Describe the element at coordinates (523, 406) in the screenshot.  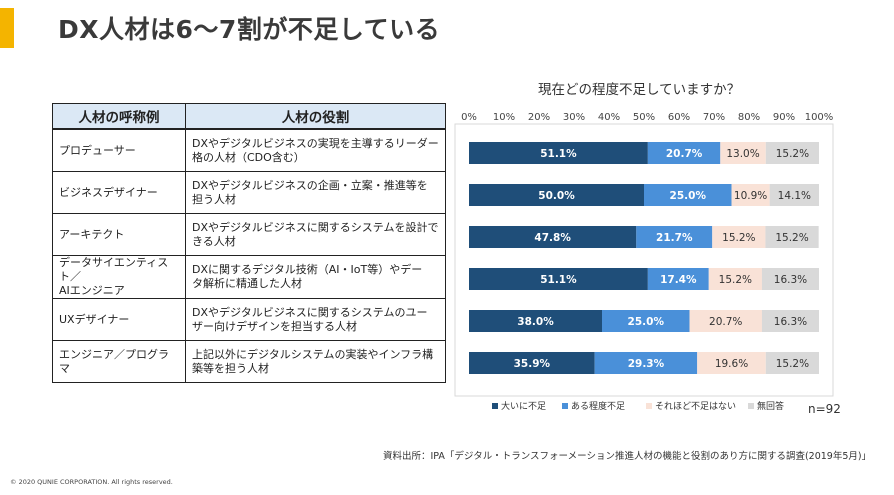
I see `legend-label: 大いに不足` at that location.